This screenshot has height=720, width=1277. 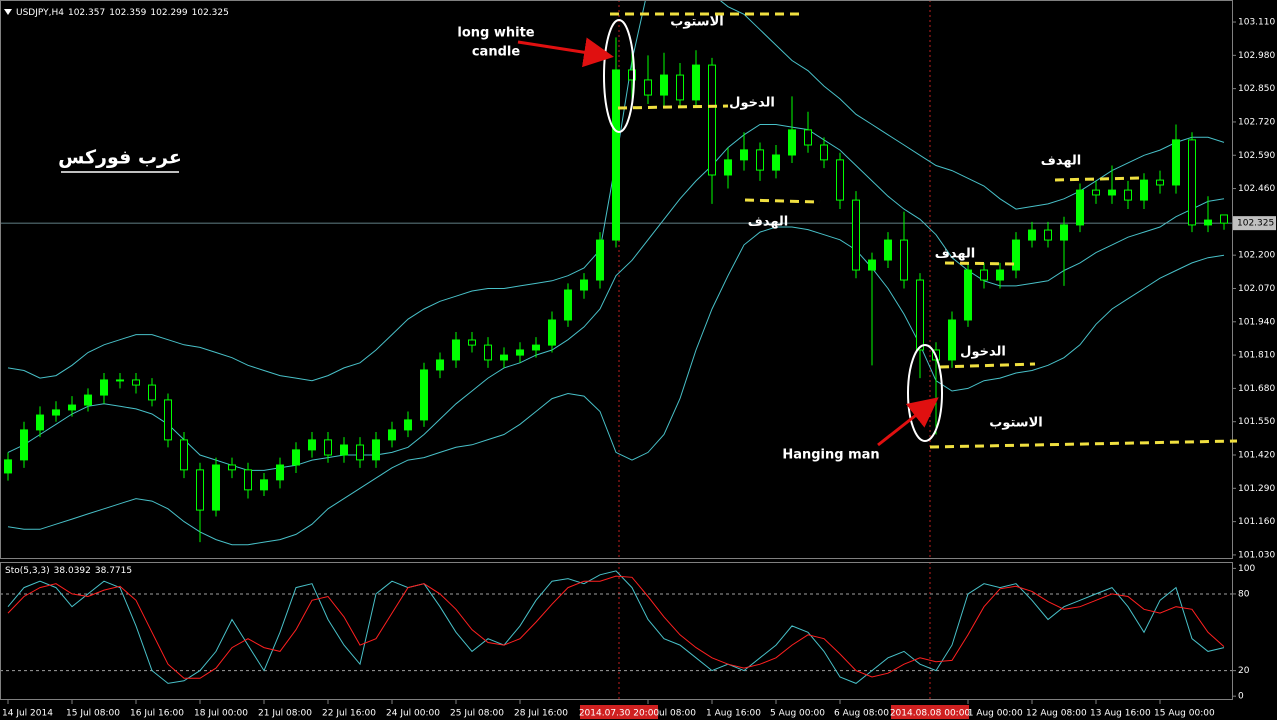 I want to click on y-tick-label: 101.420, so click(x=1256, y=456).